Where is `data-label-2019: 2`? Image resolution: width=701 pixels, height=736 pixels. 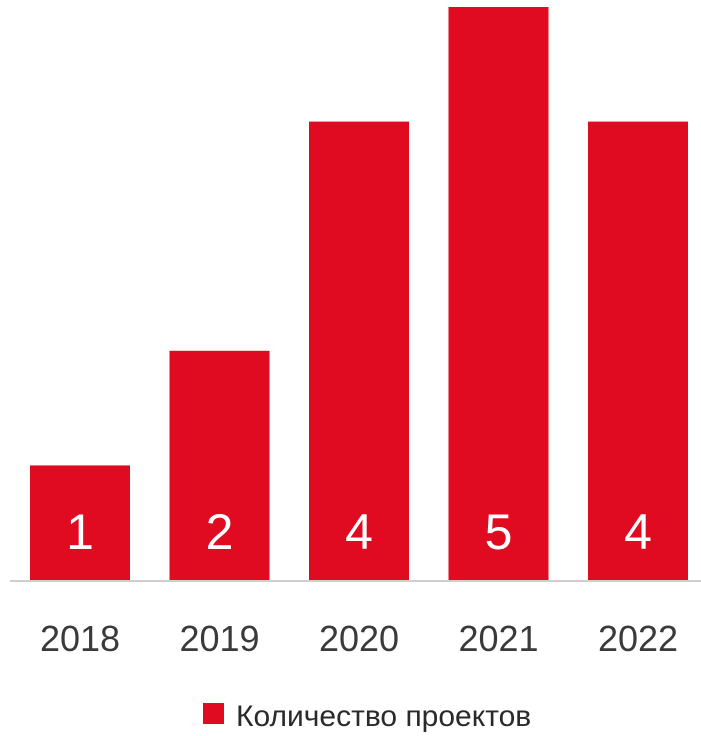
data-label-2019: 2 is located at coordinates (220, 532).